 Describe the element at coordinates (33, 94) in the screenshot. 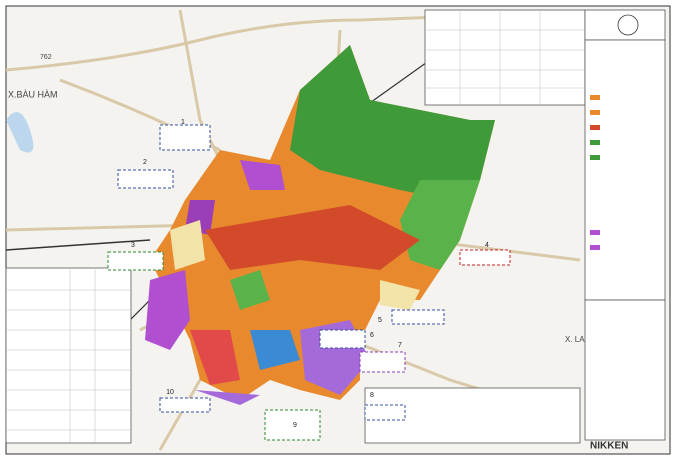

I see `place-label: X.BÀU HÀM` at that location.